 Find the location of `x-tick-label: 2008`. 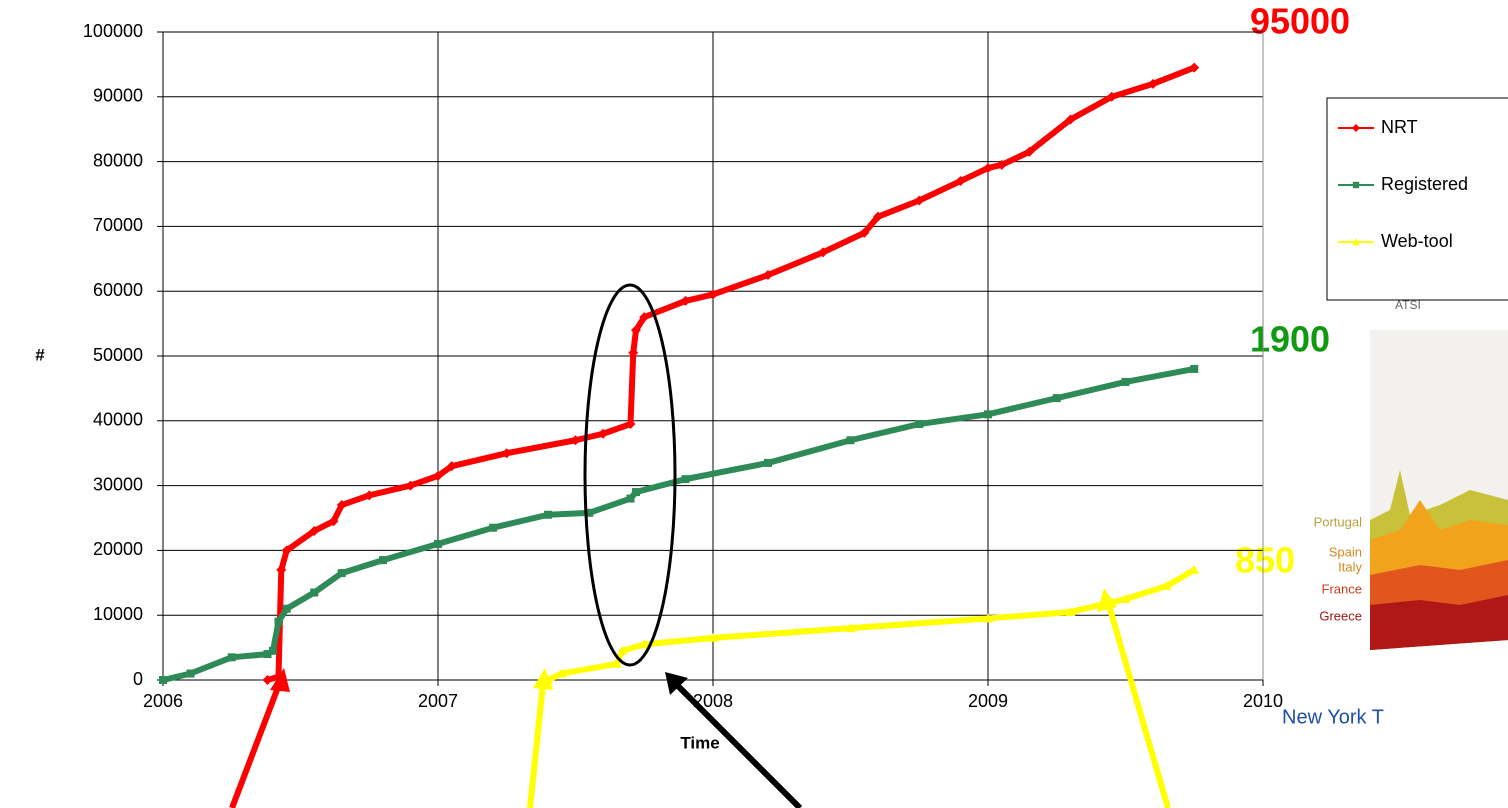

x-tick-label: 2008 is located at coordinates (713, 701).